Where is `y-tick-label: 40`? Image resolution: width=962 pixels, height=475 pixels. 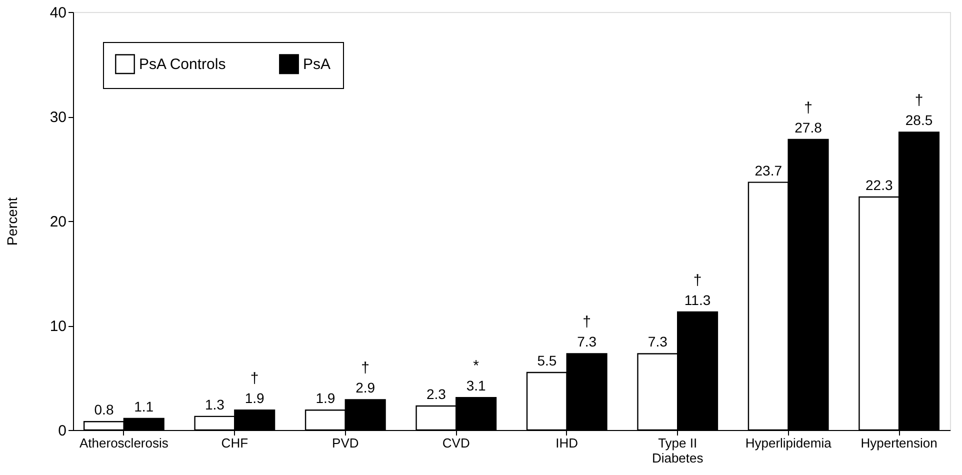
y-tick-label: 40 is located at coordinates (58, 13).